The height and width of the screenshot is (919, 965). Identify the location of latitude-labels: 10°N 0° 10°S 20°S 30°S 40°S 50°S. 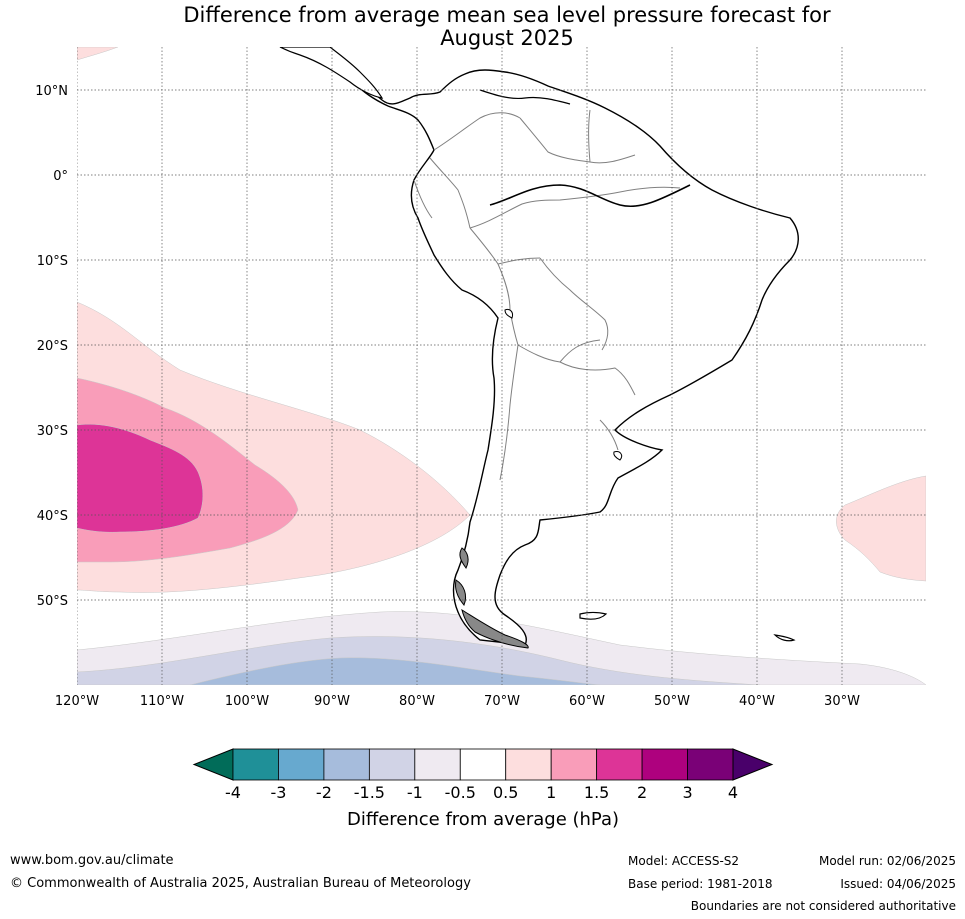
(51, 346).